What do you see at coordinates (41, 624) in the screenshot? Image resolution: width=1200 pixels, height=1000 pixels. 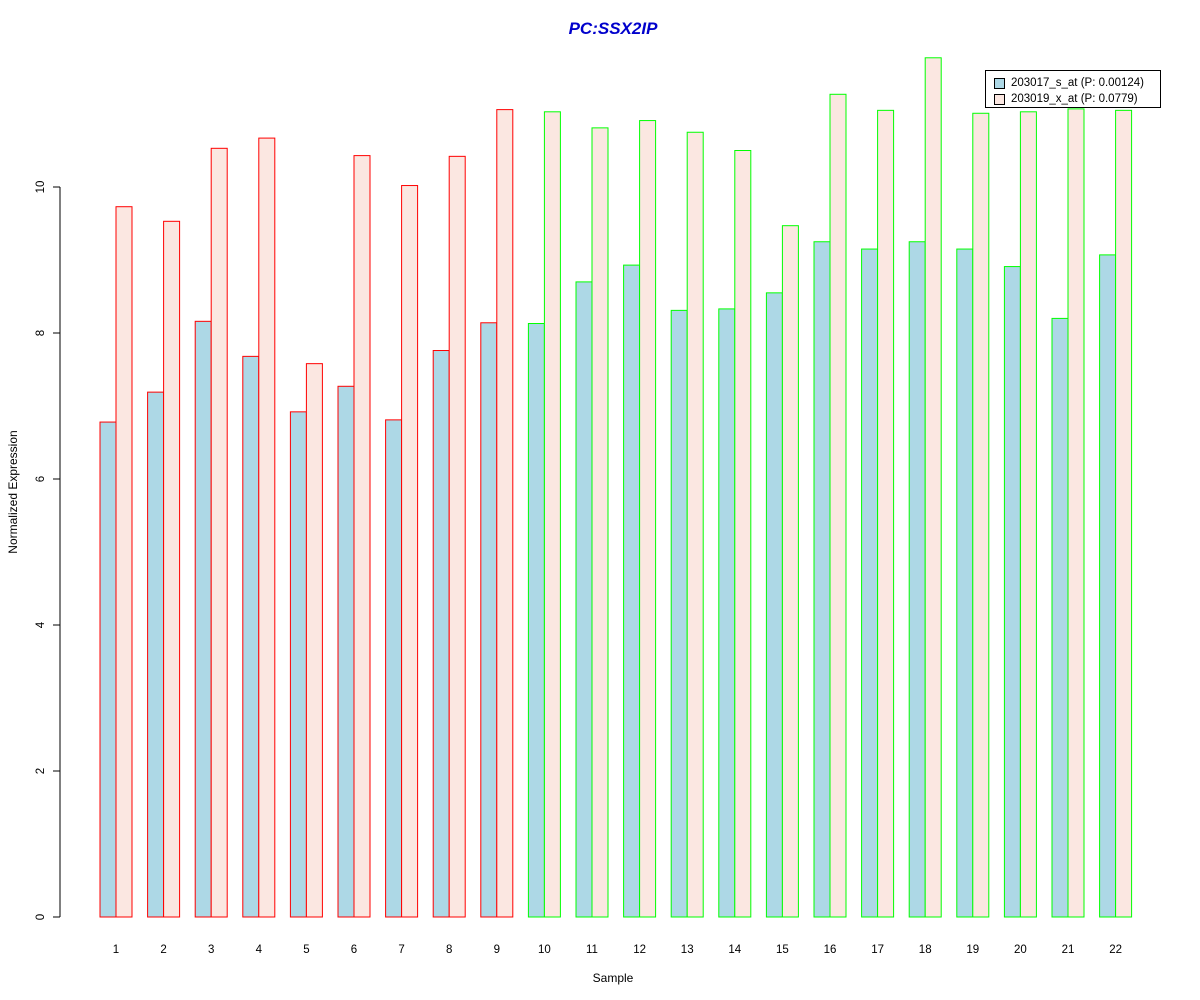 I see `y-tick-label: 4` at bounding box center [41, 624].